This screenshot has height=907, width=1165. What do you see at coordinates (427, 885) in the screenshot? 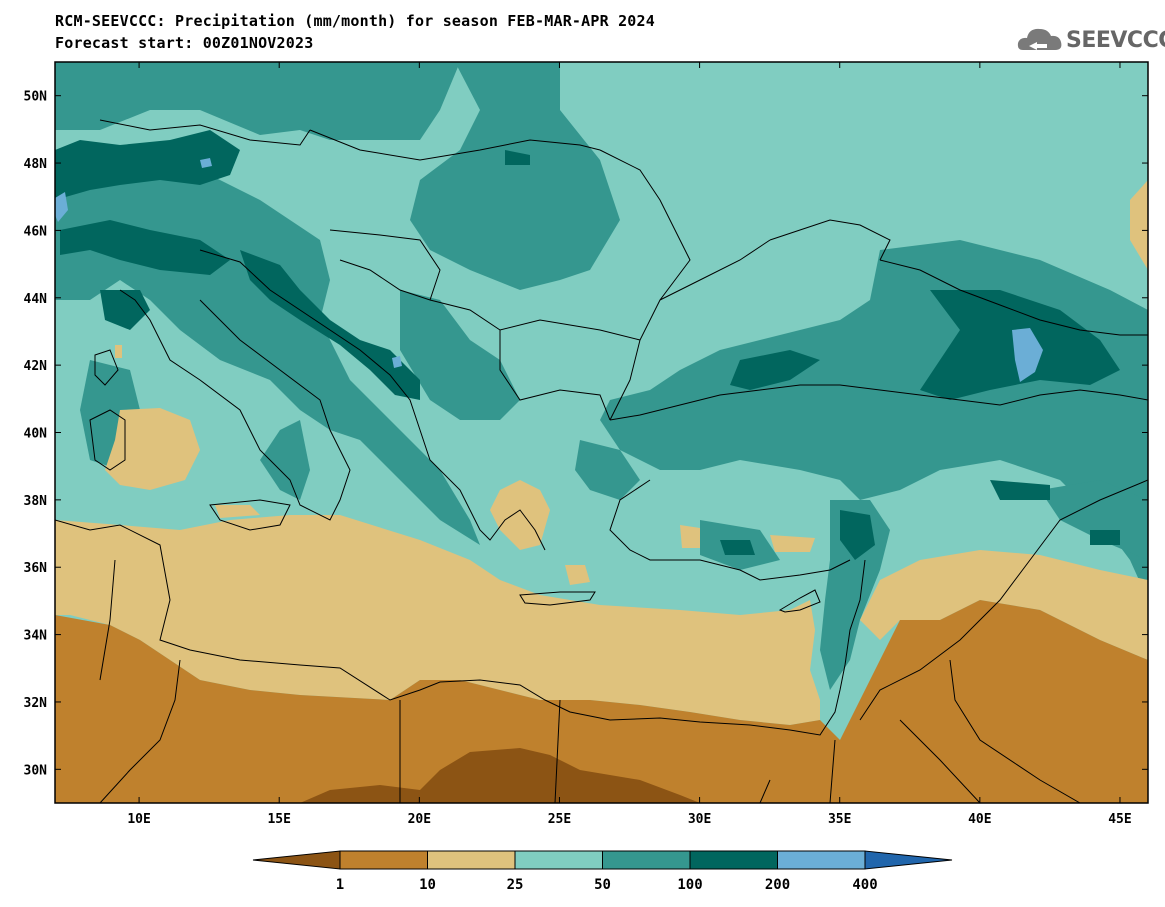
I see `colorbar-label: 10` at bounding box center [427, 885].